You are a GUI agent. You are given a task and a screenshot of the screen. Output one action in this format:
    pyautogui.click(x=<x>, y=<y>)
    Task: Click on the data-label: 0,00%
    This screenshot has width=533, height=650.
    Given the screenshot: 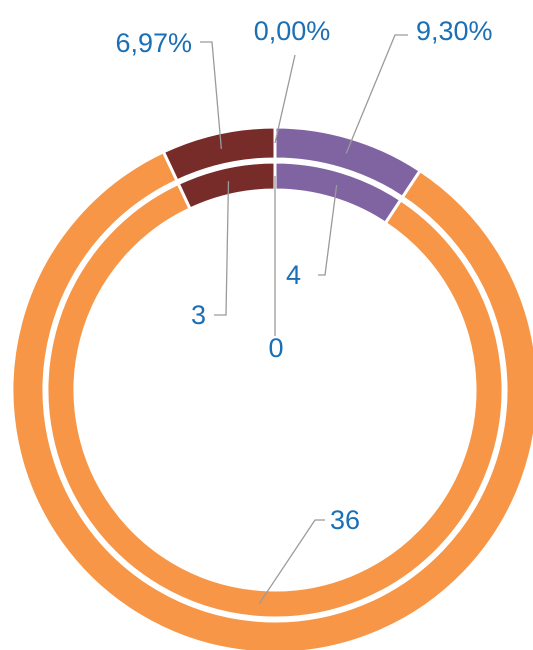 What is the action you would take?
    pyautogui.click(x=292, y=31)
    